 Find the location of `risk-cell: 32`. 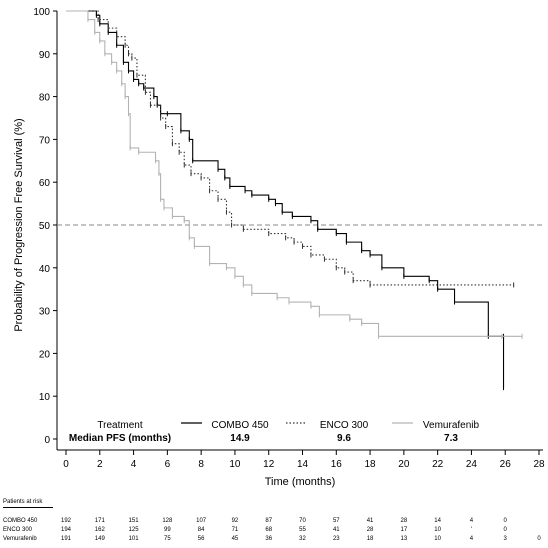

risk-cell: 32 is located at coordinates (302, 539).